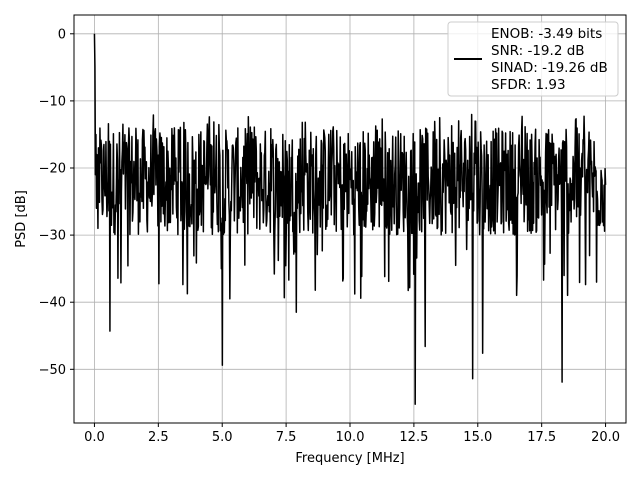  What do you see at coordinates (52, 303) in the screenshot?
I see `y-tick-label: −40` at bounding box center [52, 303].